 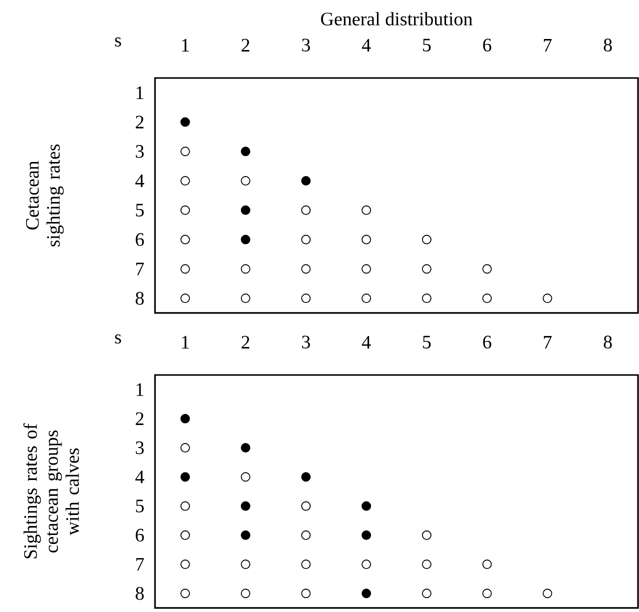 I want to click on y-axis-title: Sightings rates of cetacean groups with calves, so click(x=51, y=490).